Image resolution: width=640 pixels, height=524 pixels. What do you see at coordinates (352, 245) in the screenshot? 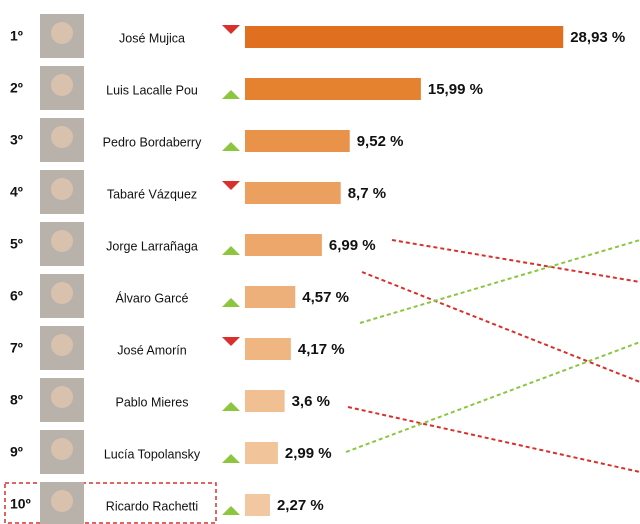
I see `value-label: 6,99 %` at bounding box center [352, 245].